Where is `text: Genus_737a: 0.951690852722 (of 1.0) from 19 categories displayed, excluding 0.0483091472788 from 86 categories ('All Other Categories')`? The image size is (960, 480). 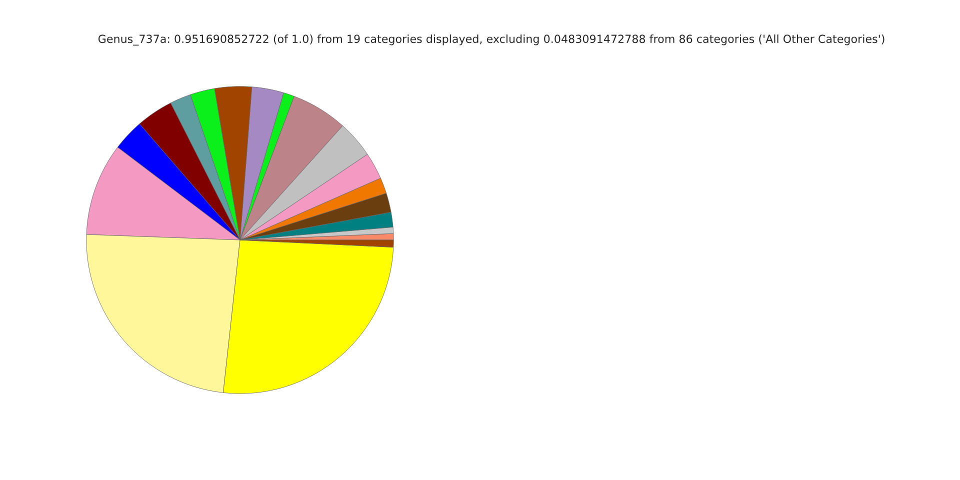 text: Genus_737a: 0.951690852722 (of 1.0) from 19 categories displayed, excluding 0.0483091472788 from 86 categories ('All Other Categories') is located at coordinates (491, 40).